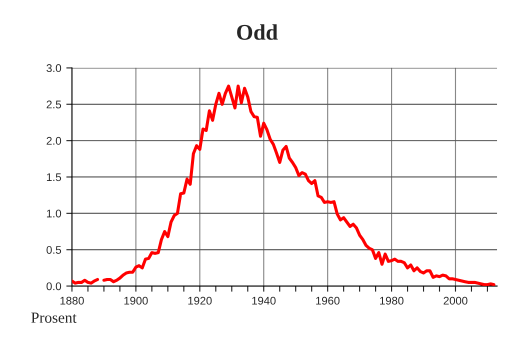 This screenshot has width=514, height=343. What do you see at coordinates (72, 300) in the screenshot?
I see `x-tick-label: 1880` at bounding box center [72, 300].